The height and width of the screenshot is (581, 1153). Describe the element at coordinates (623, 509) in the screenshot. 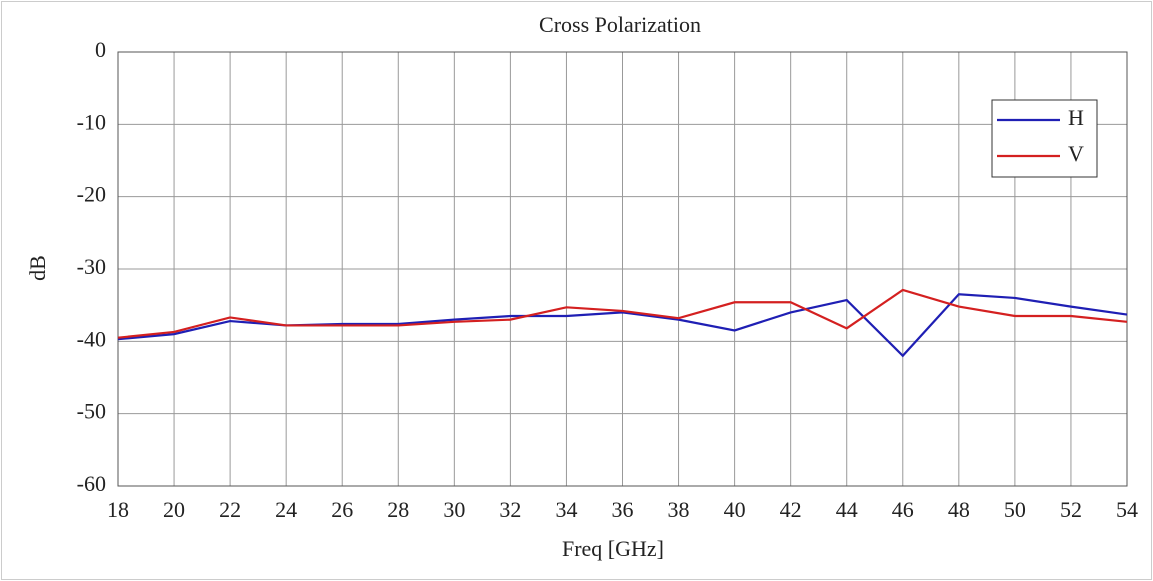

I see `x-tick-label: 36` at that location.